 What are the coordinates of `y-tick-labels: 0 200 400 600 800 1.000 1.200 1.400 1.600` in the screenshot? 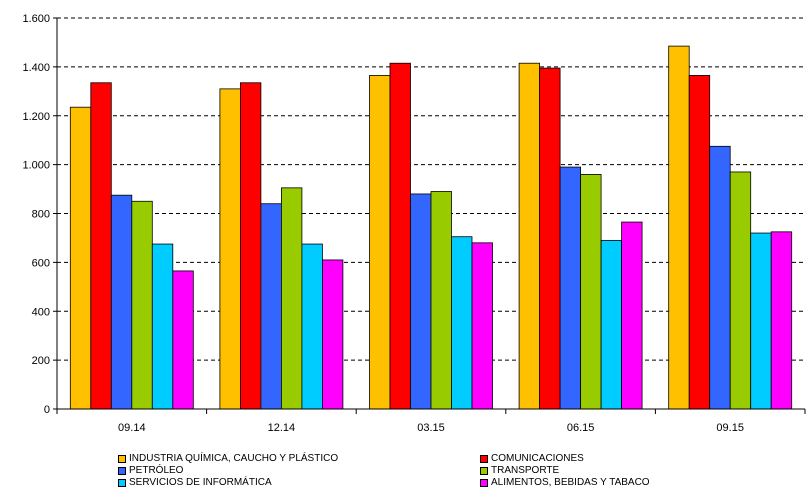 It's located at (36, 214).